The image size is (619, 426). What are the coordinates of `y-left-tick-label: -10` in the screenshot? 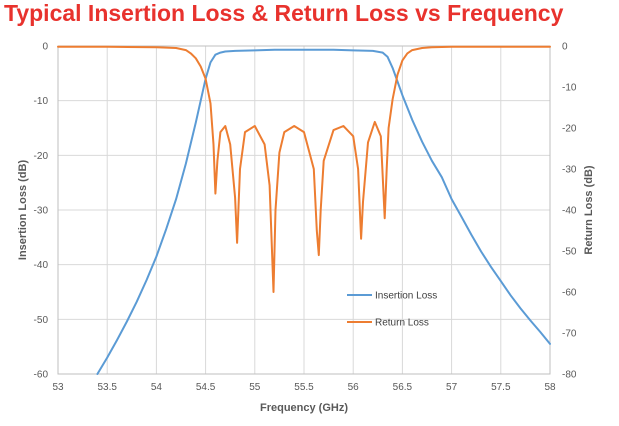 It's located at (41, 101).